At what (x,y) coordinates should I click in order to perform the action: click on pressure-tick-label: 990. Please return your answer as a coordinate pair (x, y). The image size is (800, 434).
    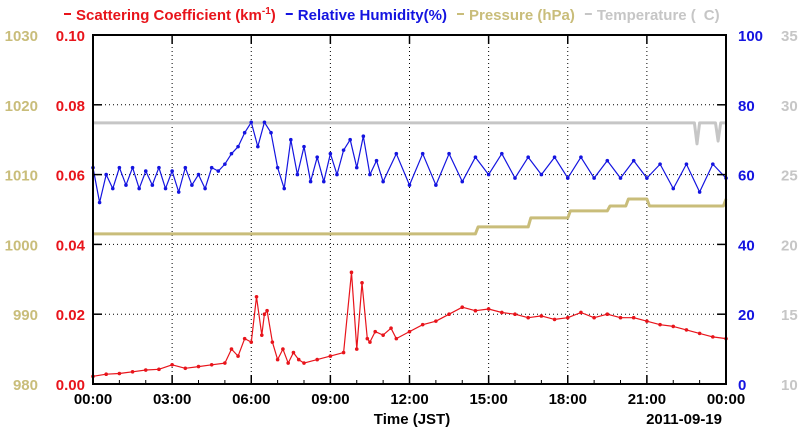
    Looking at the image, I should click on (25, 315).